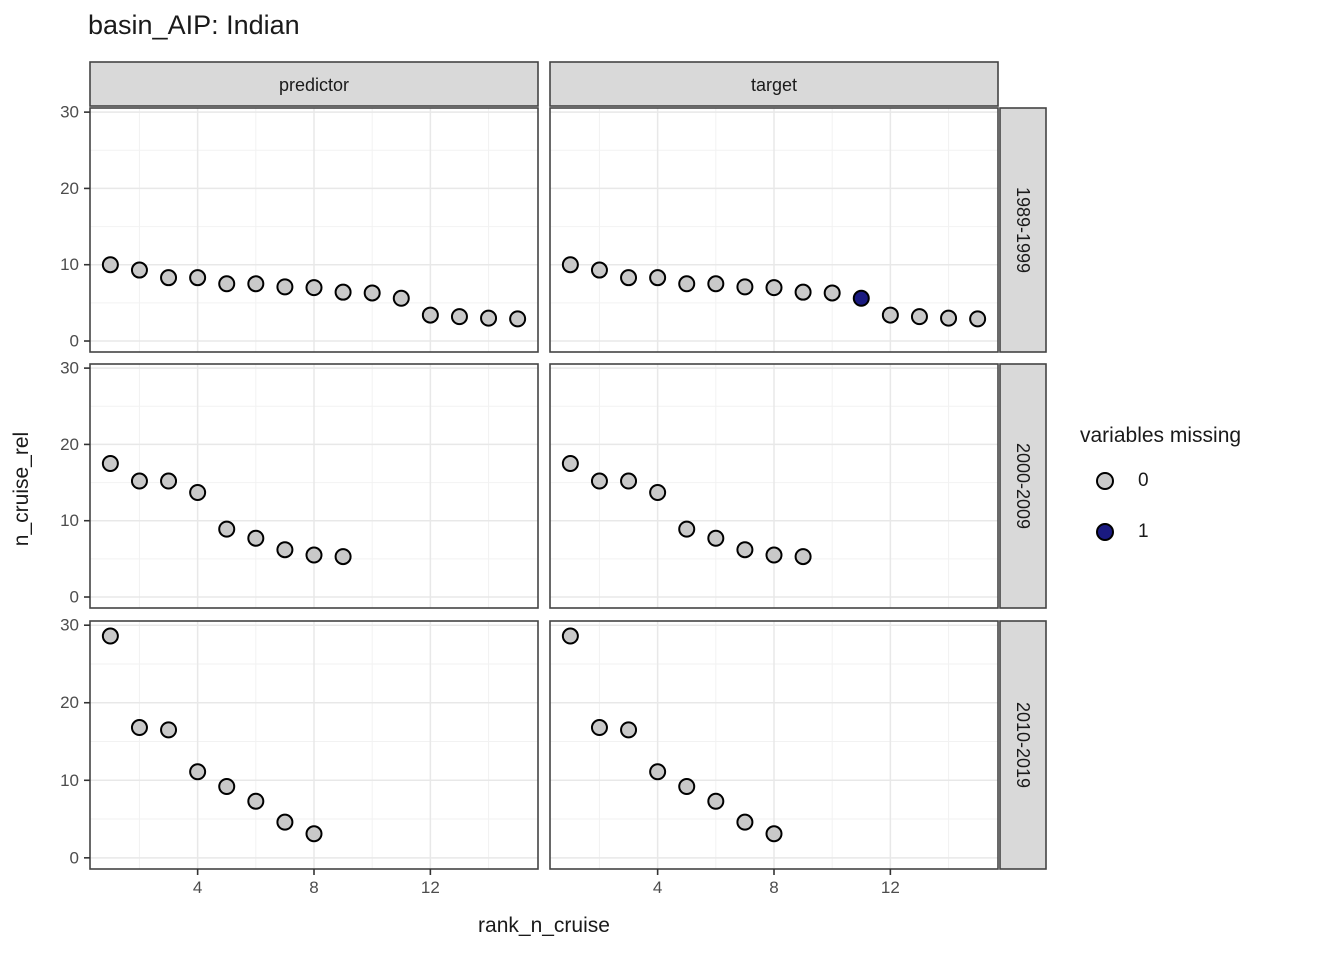 The image size is (1344, 960). What do you see at coordinates (1218, 481) in the screenshot?
I see `legend-item-0: 0` at bounding box center [1218, 481].